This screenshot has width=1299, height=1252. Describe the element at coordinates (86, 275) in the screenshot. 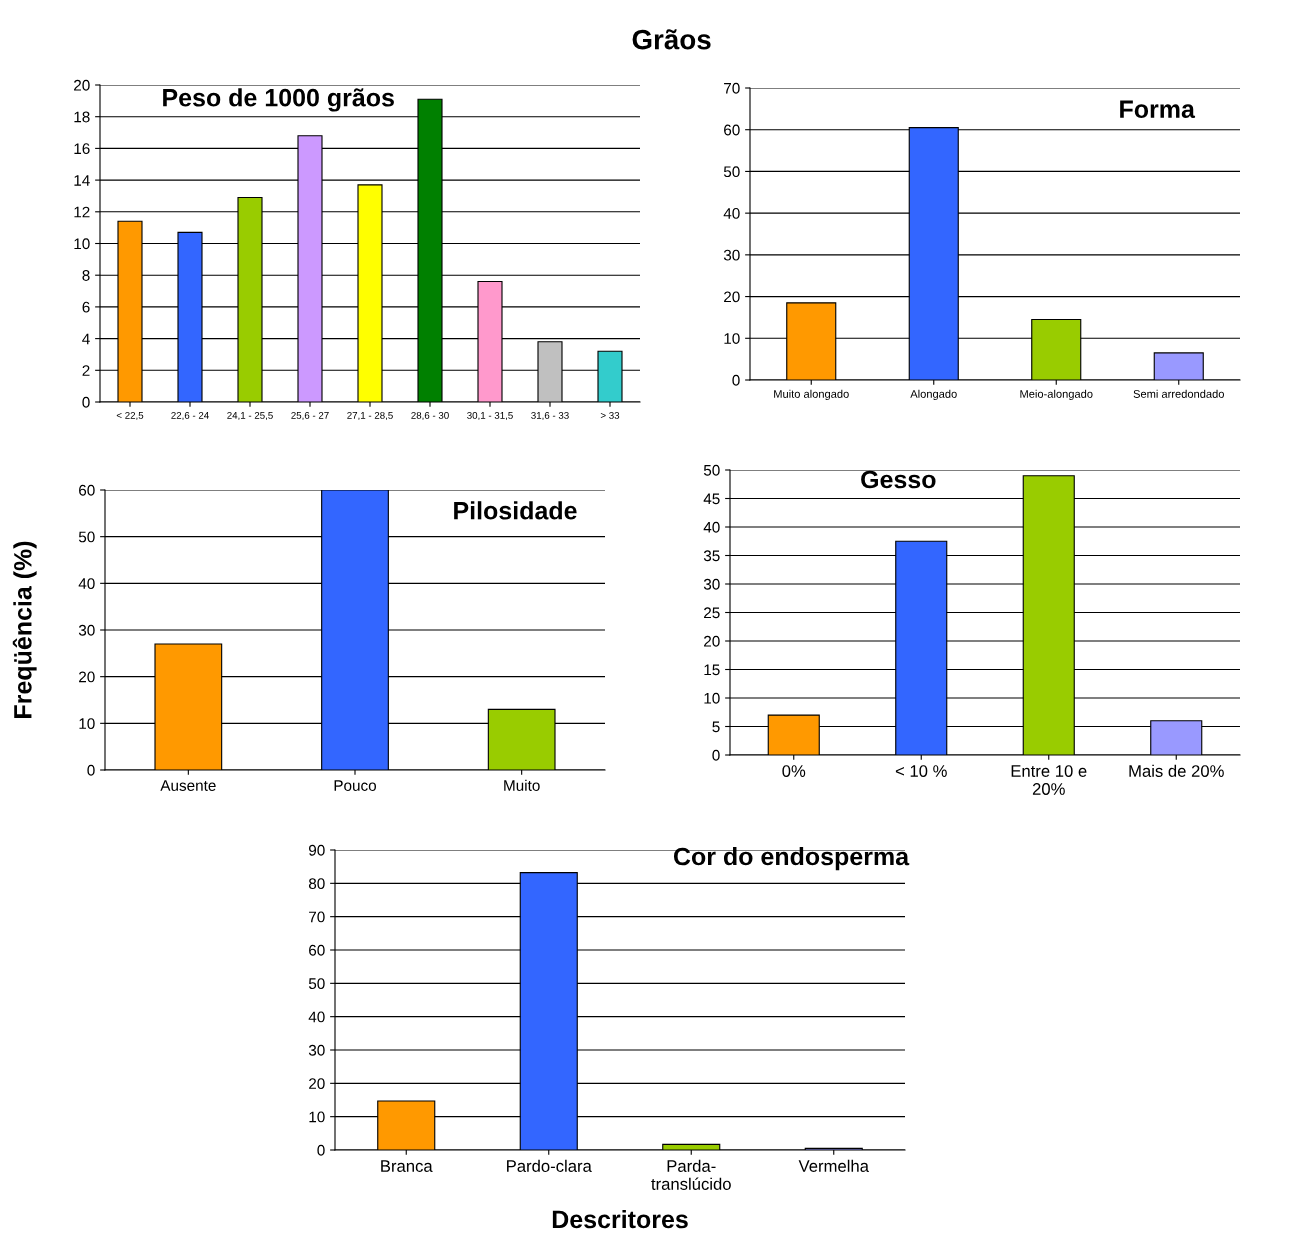

I see `y-tick-label: 8` at that location.